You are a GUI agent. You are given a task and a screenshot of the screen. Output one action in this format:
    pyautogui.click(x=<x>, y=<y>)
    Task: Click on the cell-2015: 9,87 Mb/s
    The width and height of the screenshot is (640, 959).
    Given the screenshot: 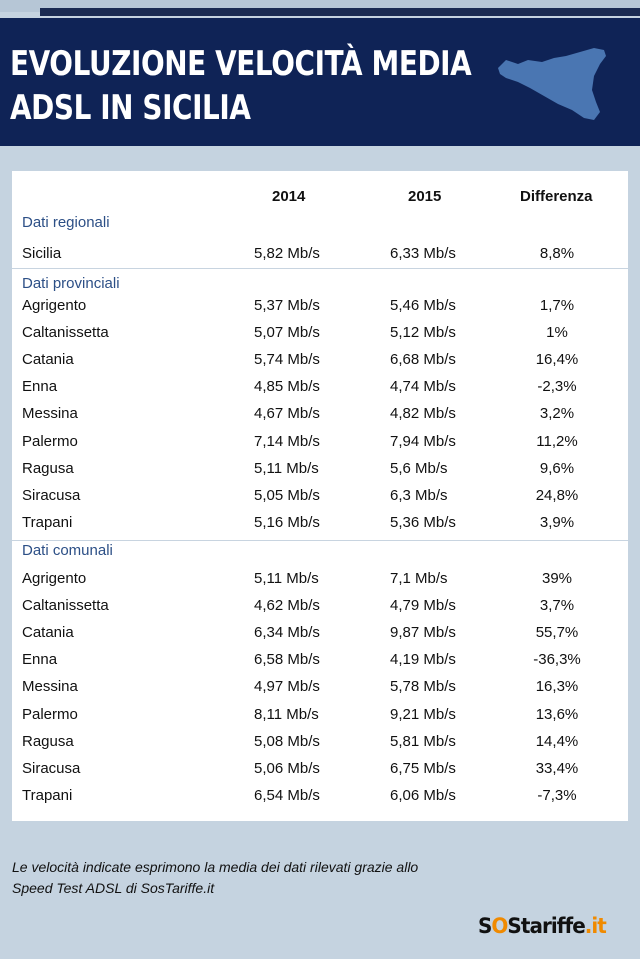 What is the action you would take?
    pyautogui.click(x=423, y=633)
    